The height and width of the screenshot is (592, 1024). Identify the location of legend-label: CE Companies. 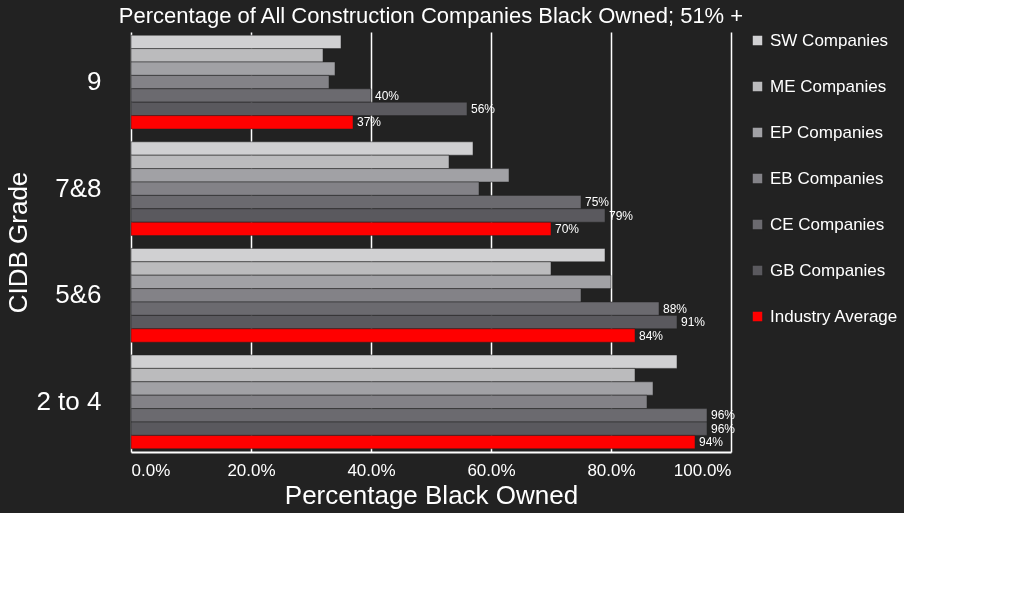
(827, 224).